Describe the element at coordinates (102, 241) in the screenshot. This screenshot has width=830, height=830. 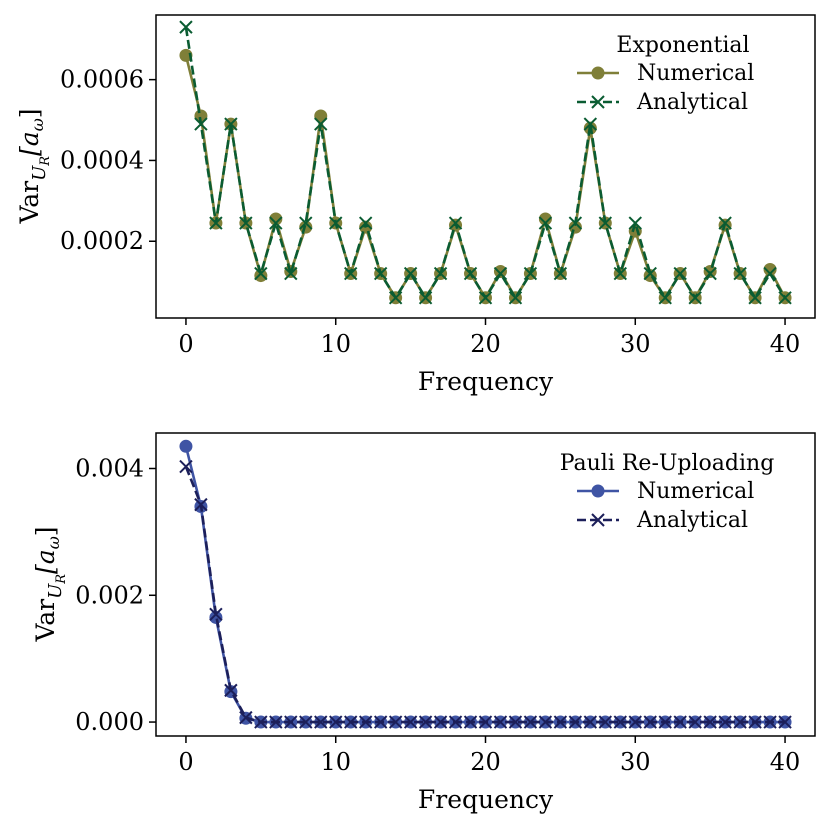
I see `y-tick-label: 0.0002` at that location.